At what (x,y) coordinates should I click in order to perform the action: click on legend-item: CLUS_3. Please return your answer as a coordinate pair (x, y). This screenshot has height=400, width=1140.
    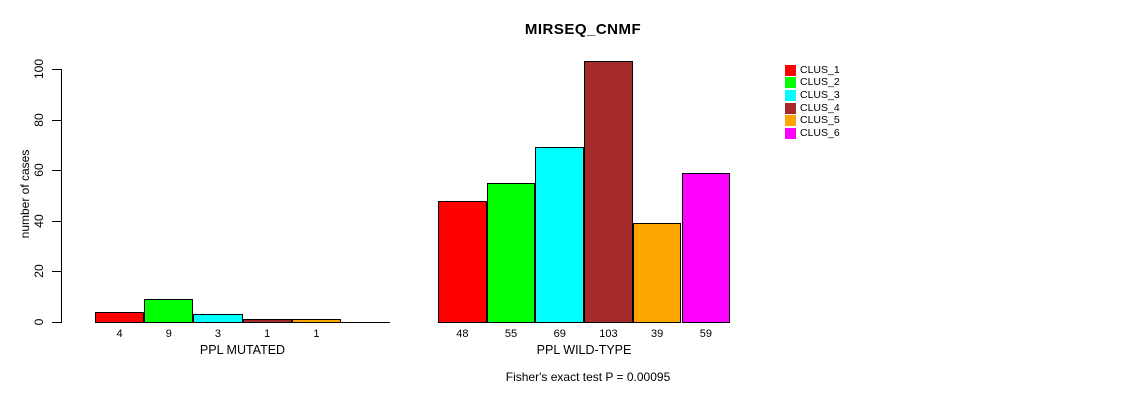
    Looking at the image, I should click on (812, 95).